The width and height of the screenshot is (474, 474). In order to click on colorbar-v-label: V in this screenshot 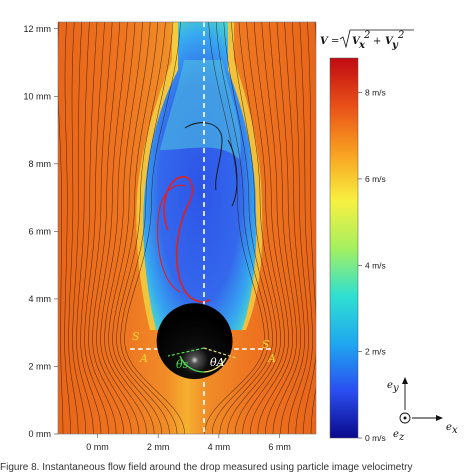, I will do `click(324, 41)`.